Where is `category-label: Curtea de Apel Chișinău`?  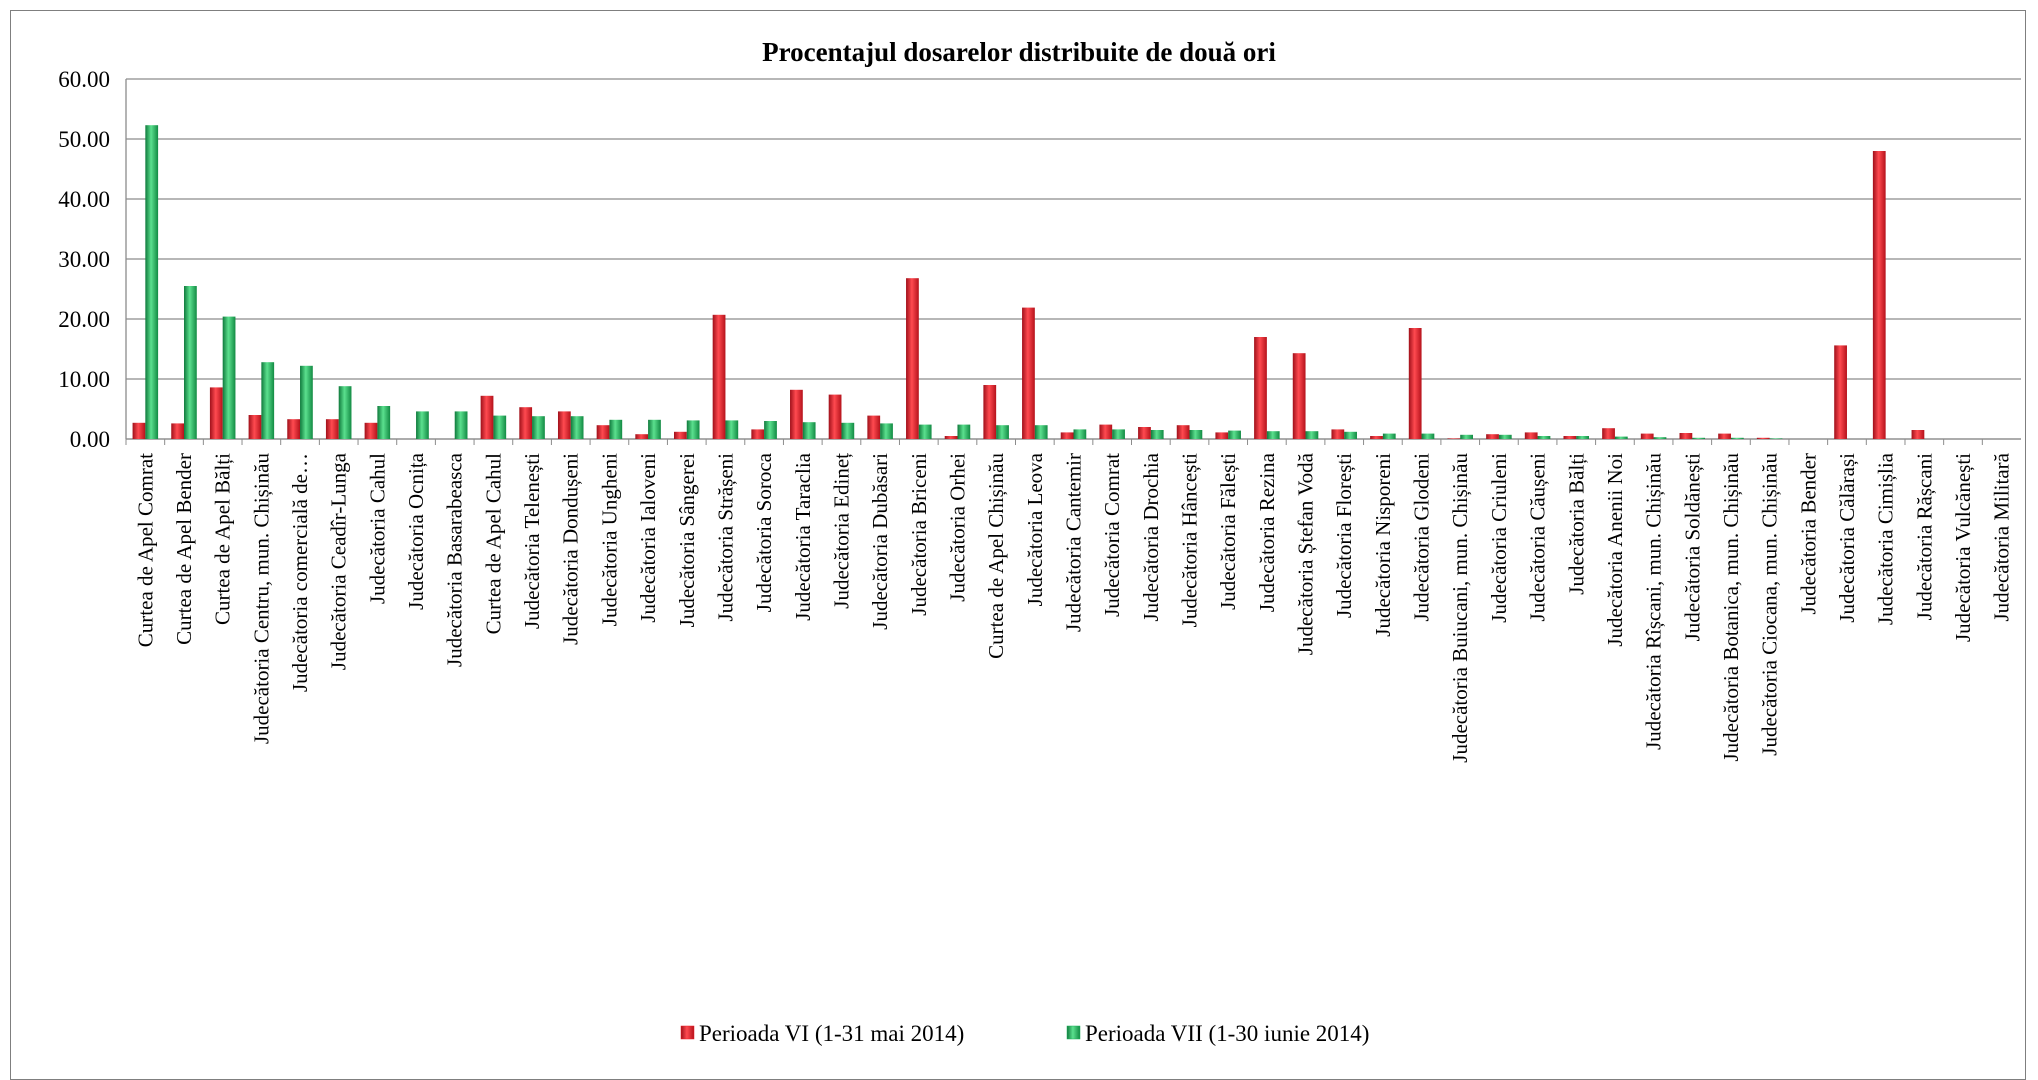
category-label: Curtea de Apel Chișinău is located at coordinates (996, 556).